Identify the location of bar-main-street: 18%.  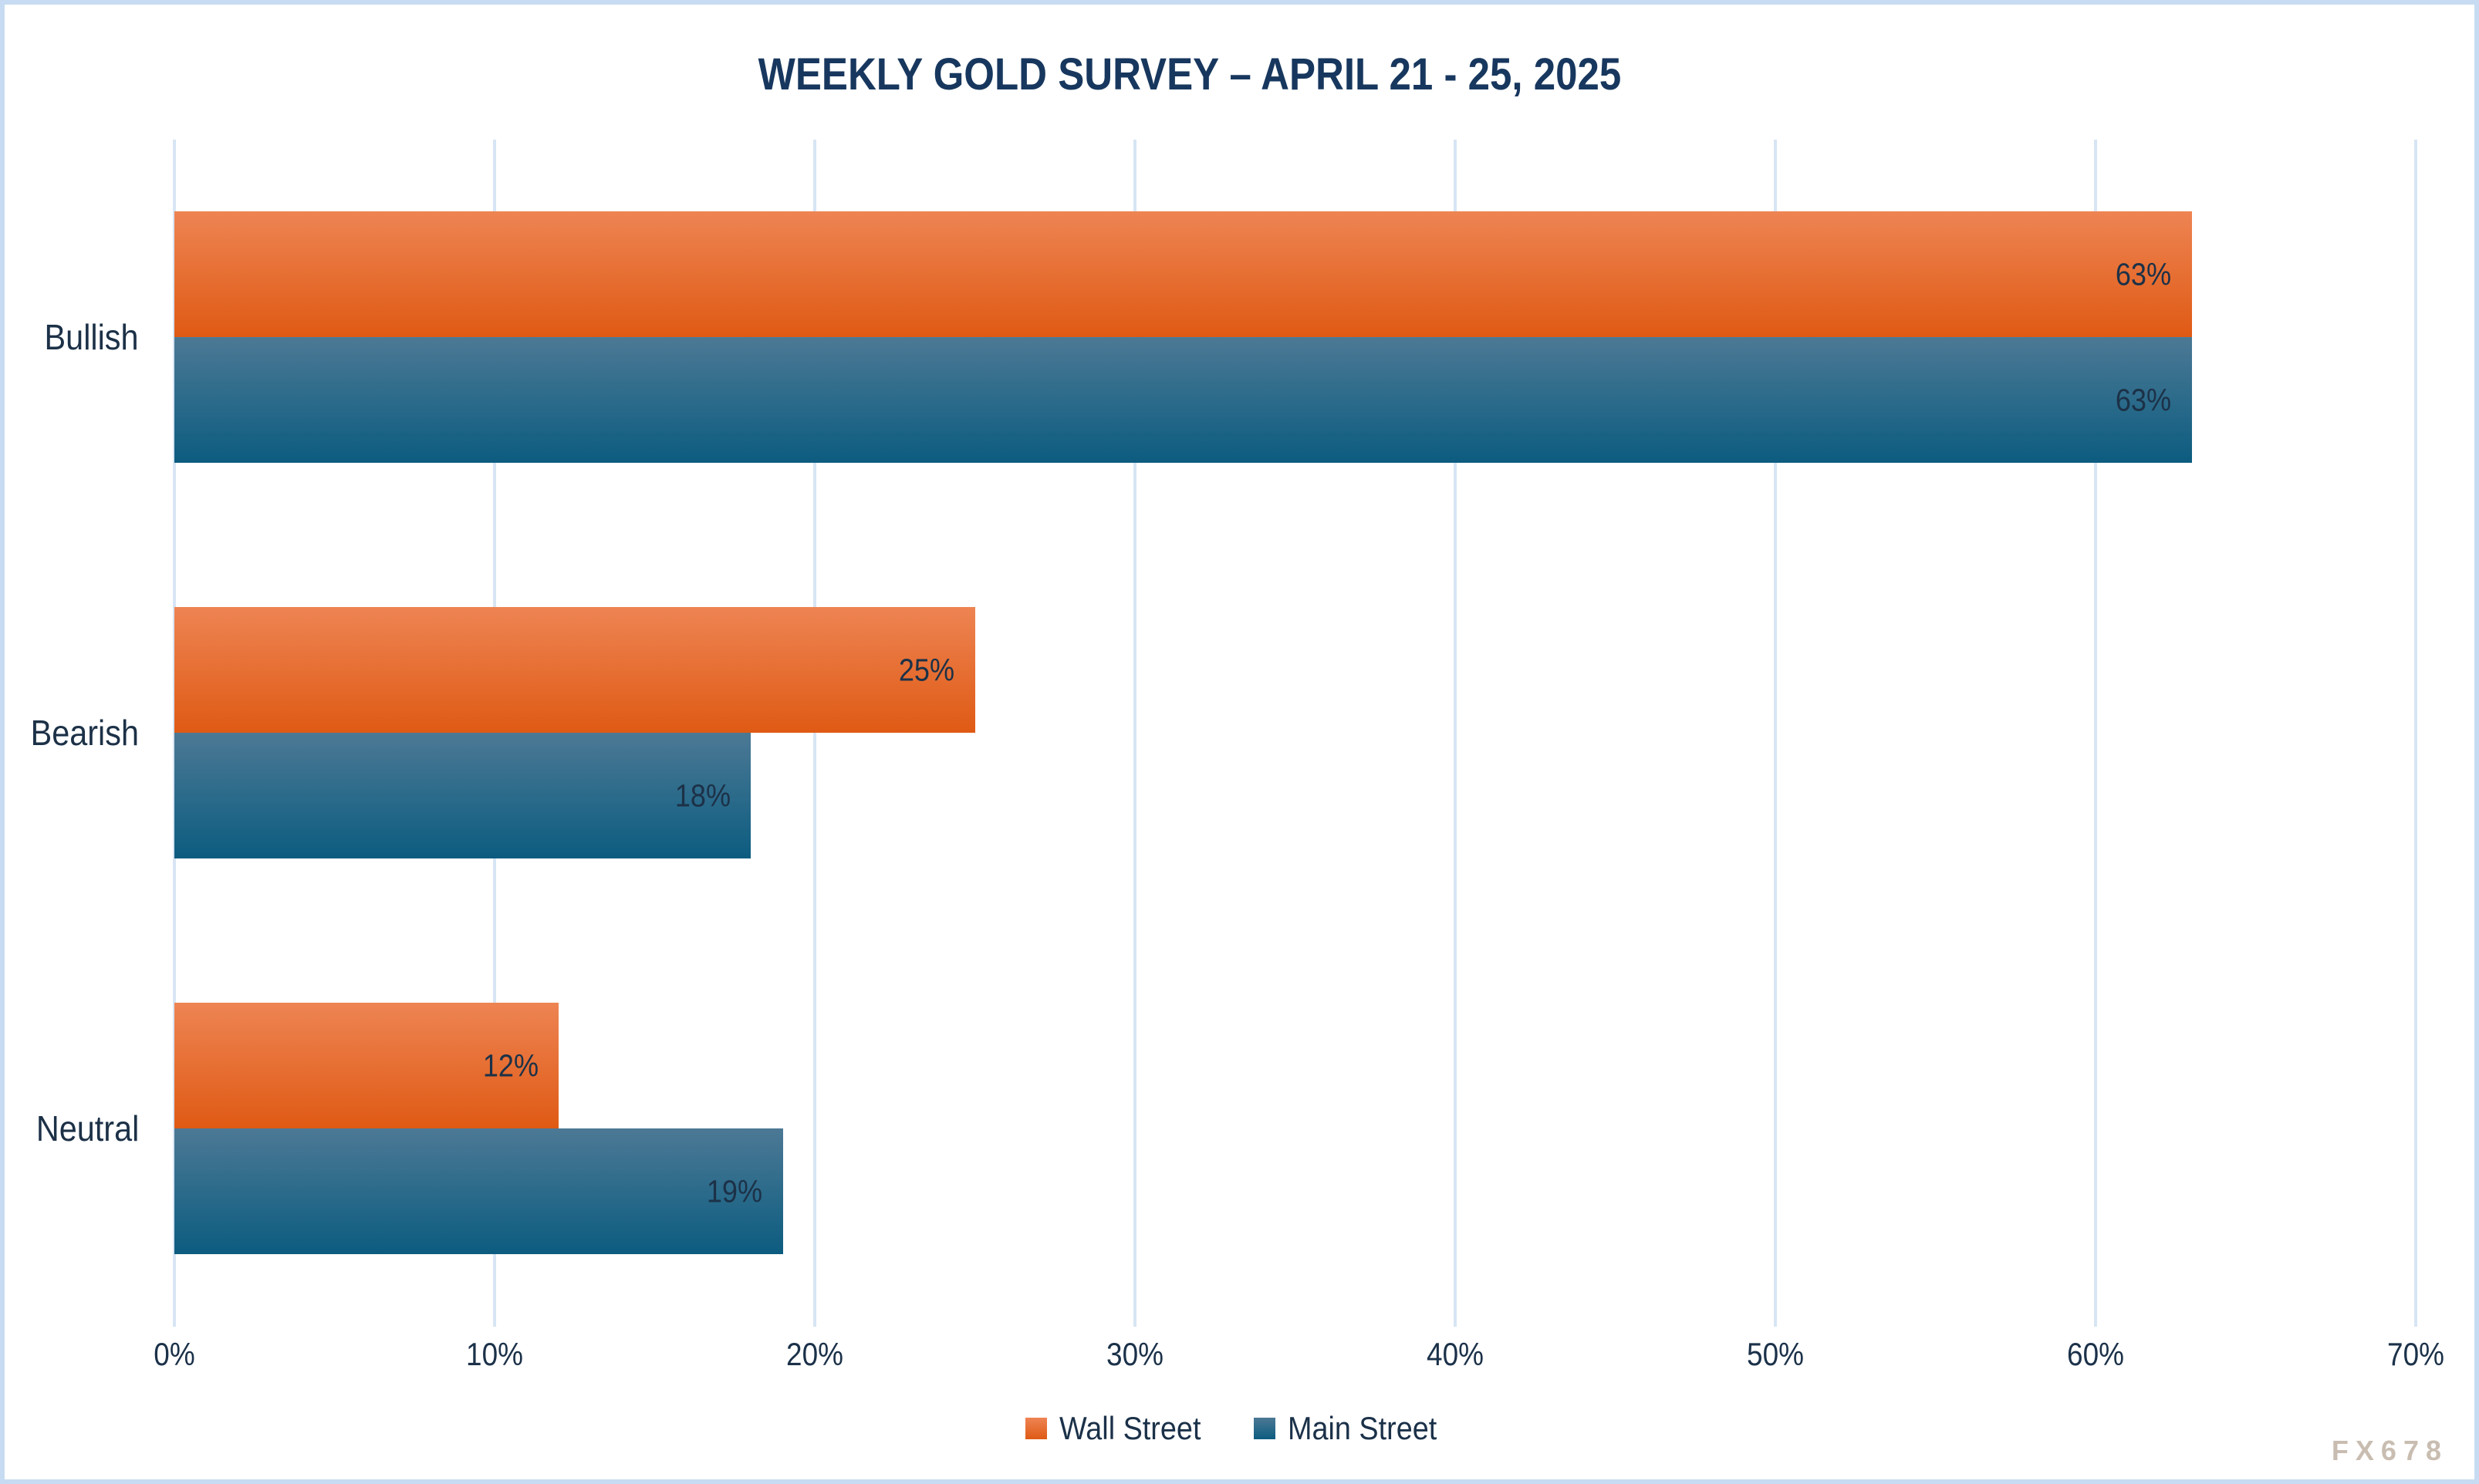
(462, 796).